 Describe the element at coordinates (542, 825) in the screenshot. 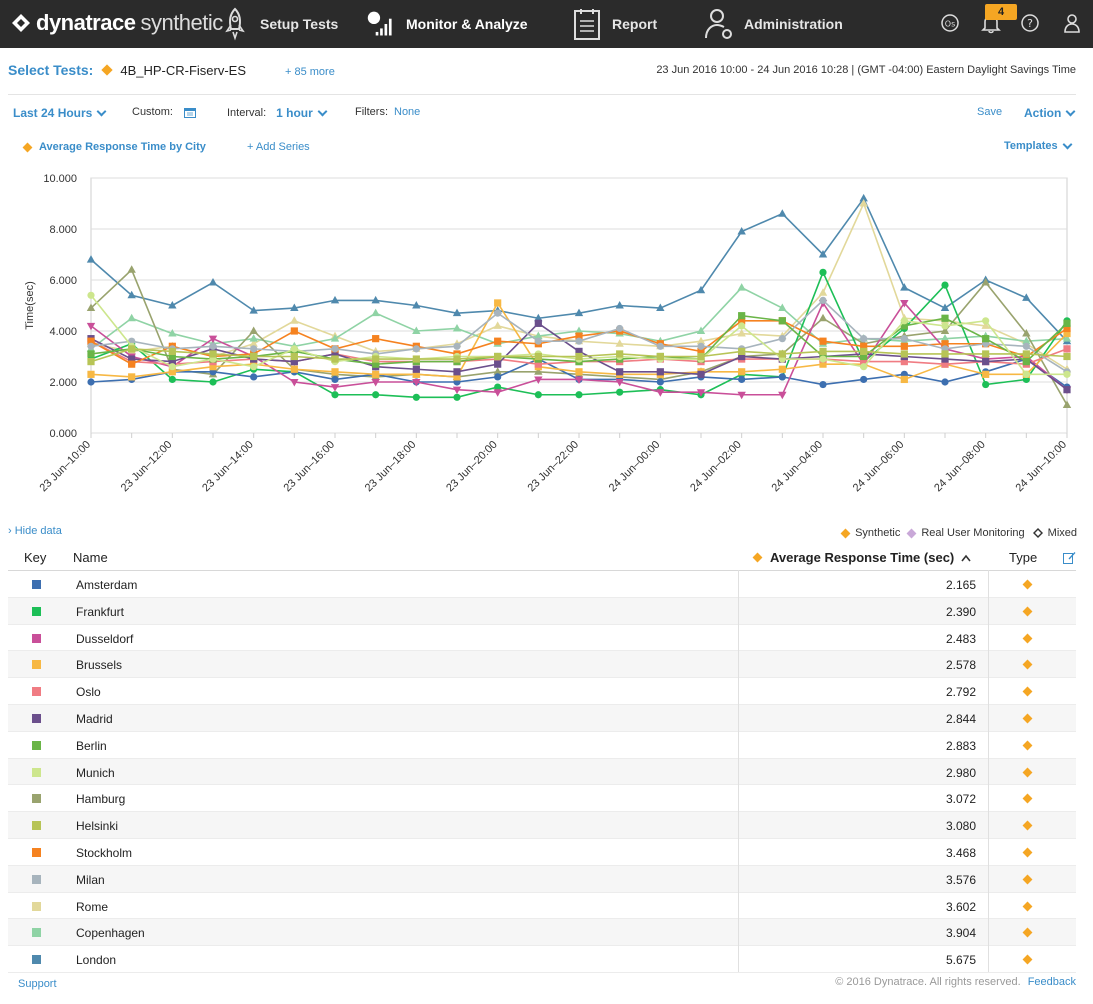

I see `table-row: Helsinki 3.080` at that location.